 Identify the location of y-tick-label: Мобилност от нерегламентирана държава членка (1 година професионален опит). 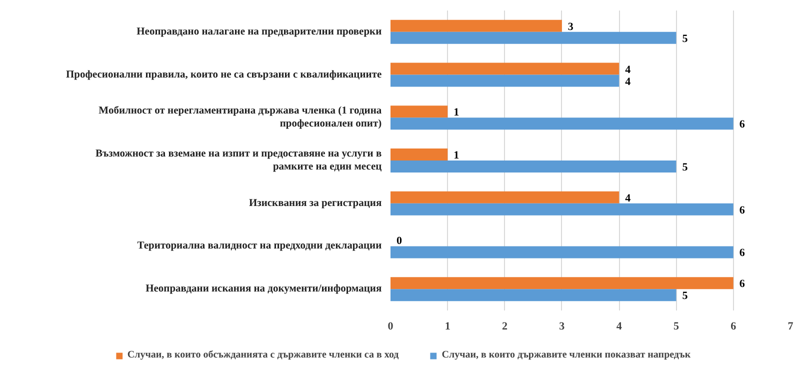
(240, 118).